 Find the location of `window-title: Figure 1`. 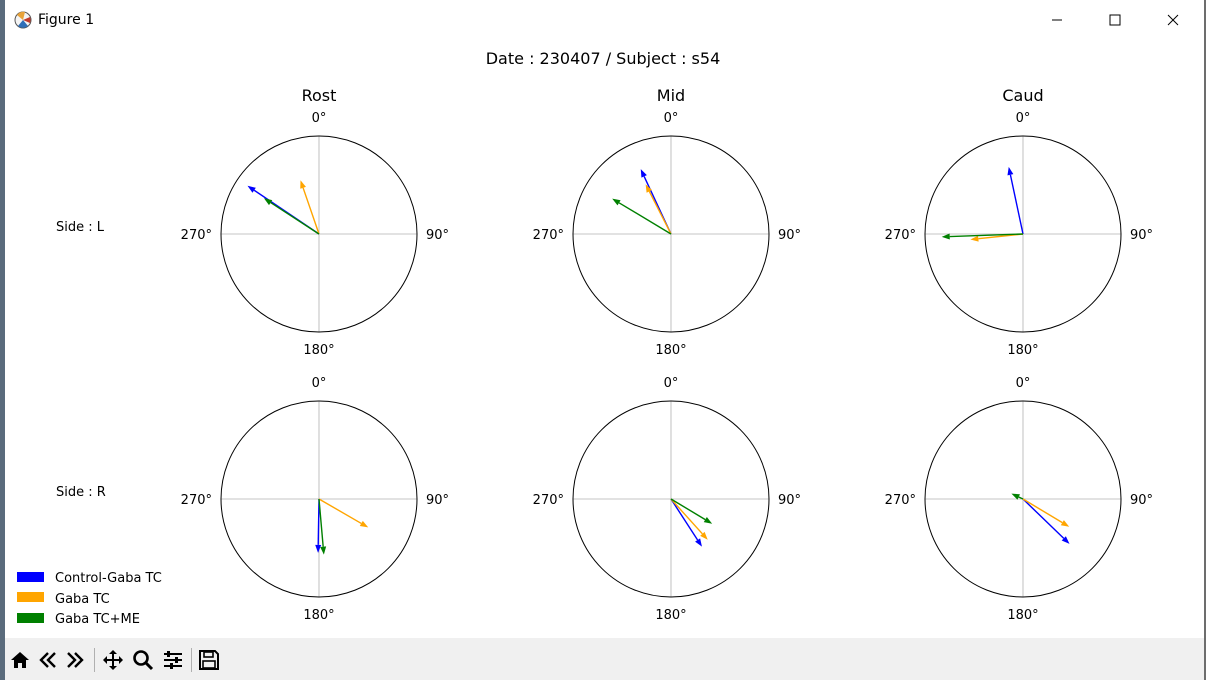

window-title: Figure 1 is located at coordinates (66, 20).